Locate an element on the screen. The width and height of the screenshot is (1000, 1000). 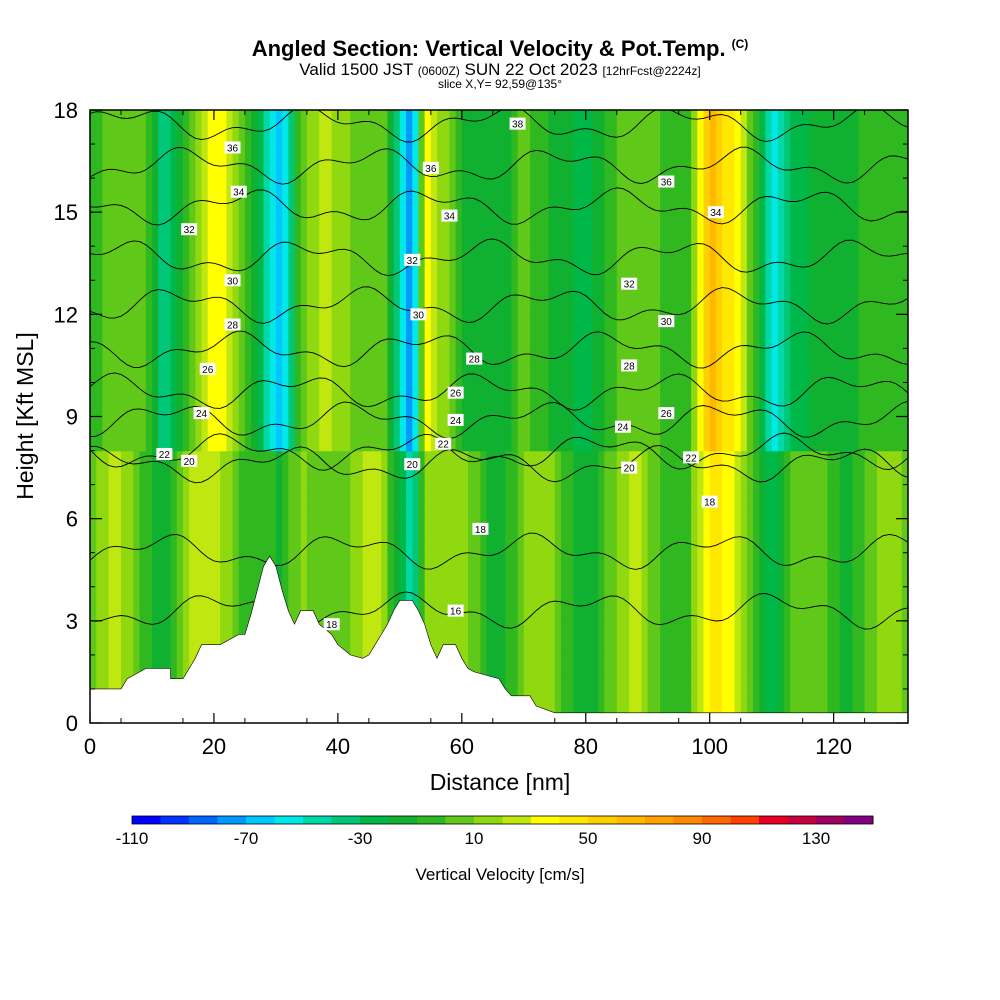
contour-label: 26 is located at coordinates (456, 394).